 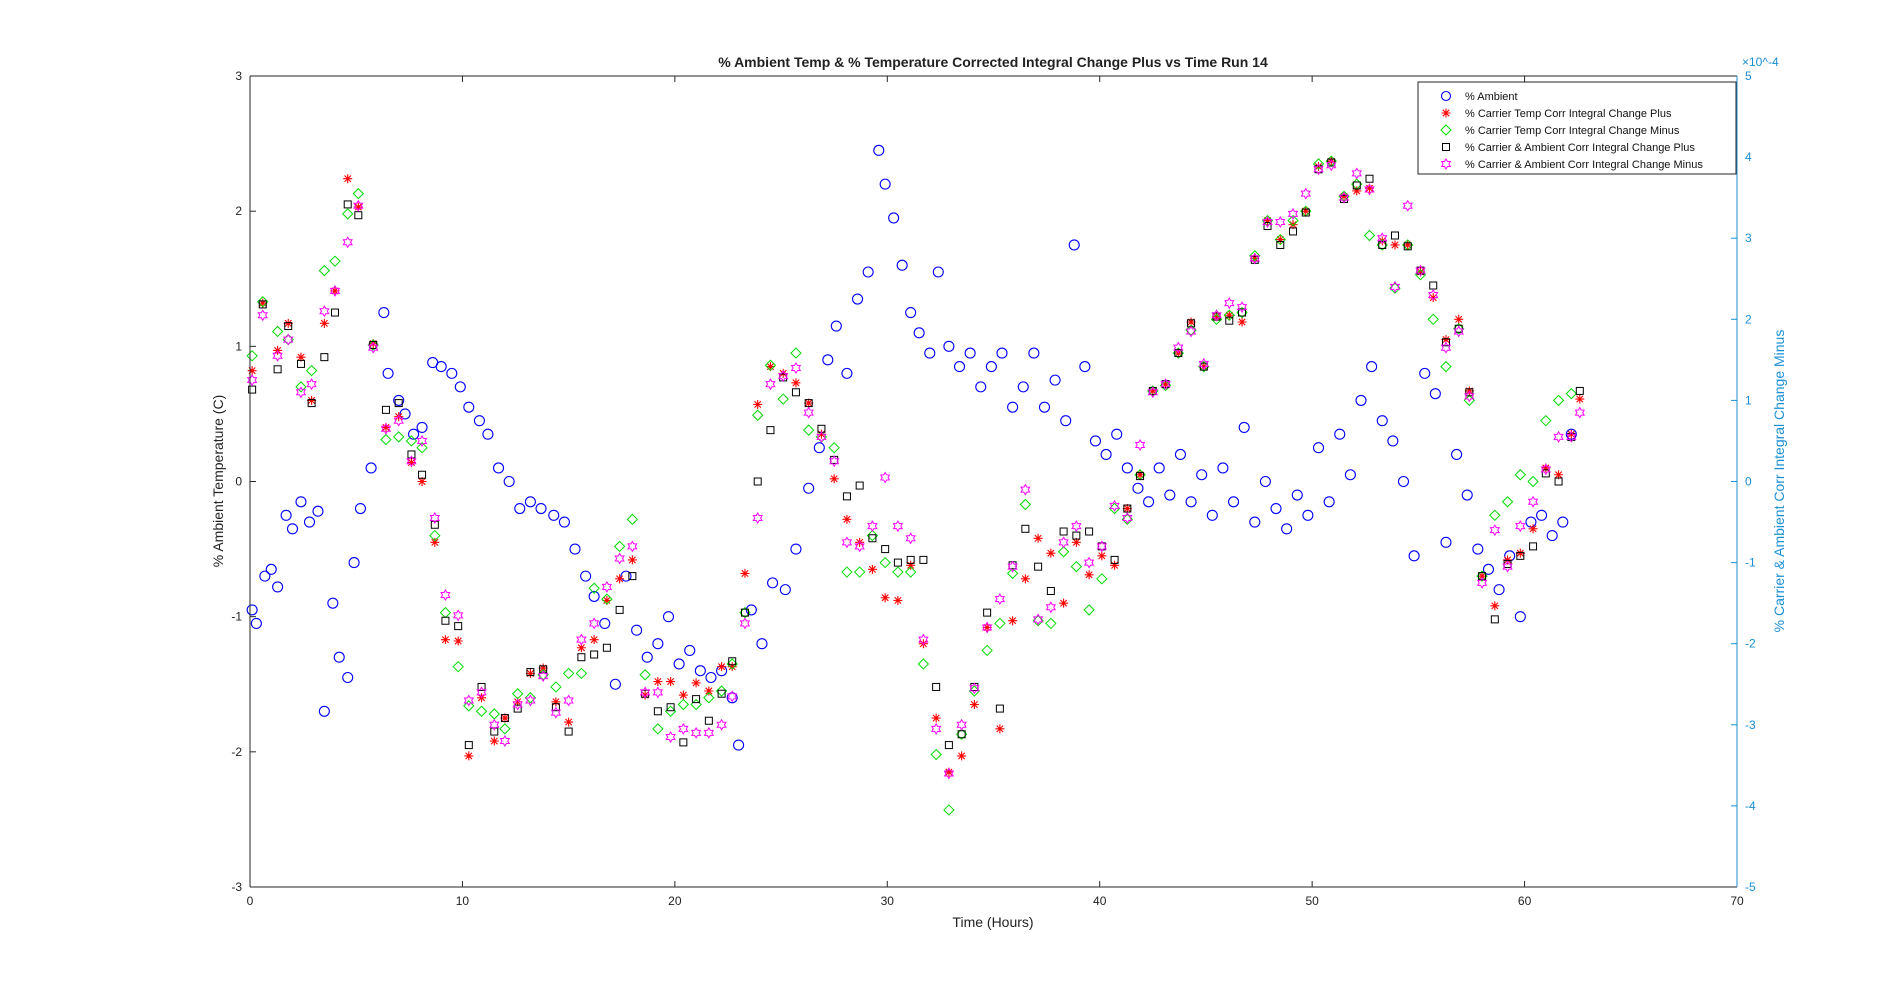 What do you see at coordinates (238, 211) in the screenshot?
I see `y-tick-label: 2` at bounding box center [238, 211].